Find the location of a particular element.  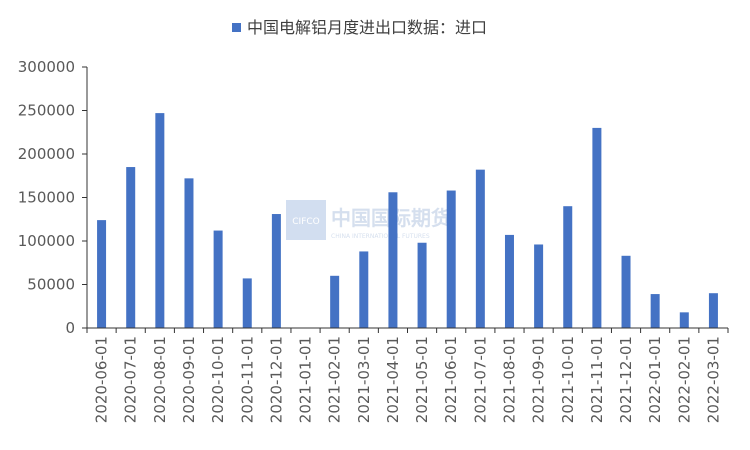

x-axis-tickmarks is located at coordinates (407, 330).